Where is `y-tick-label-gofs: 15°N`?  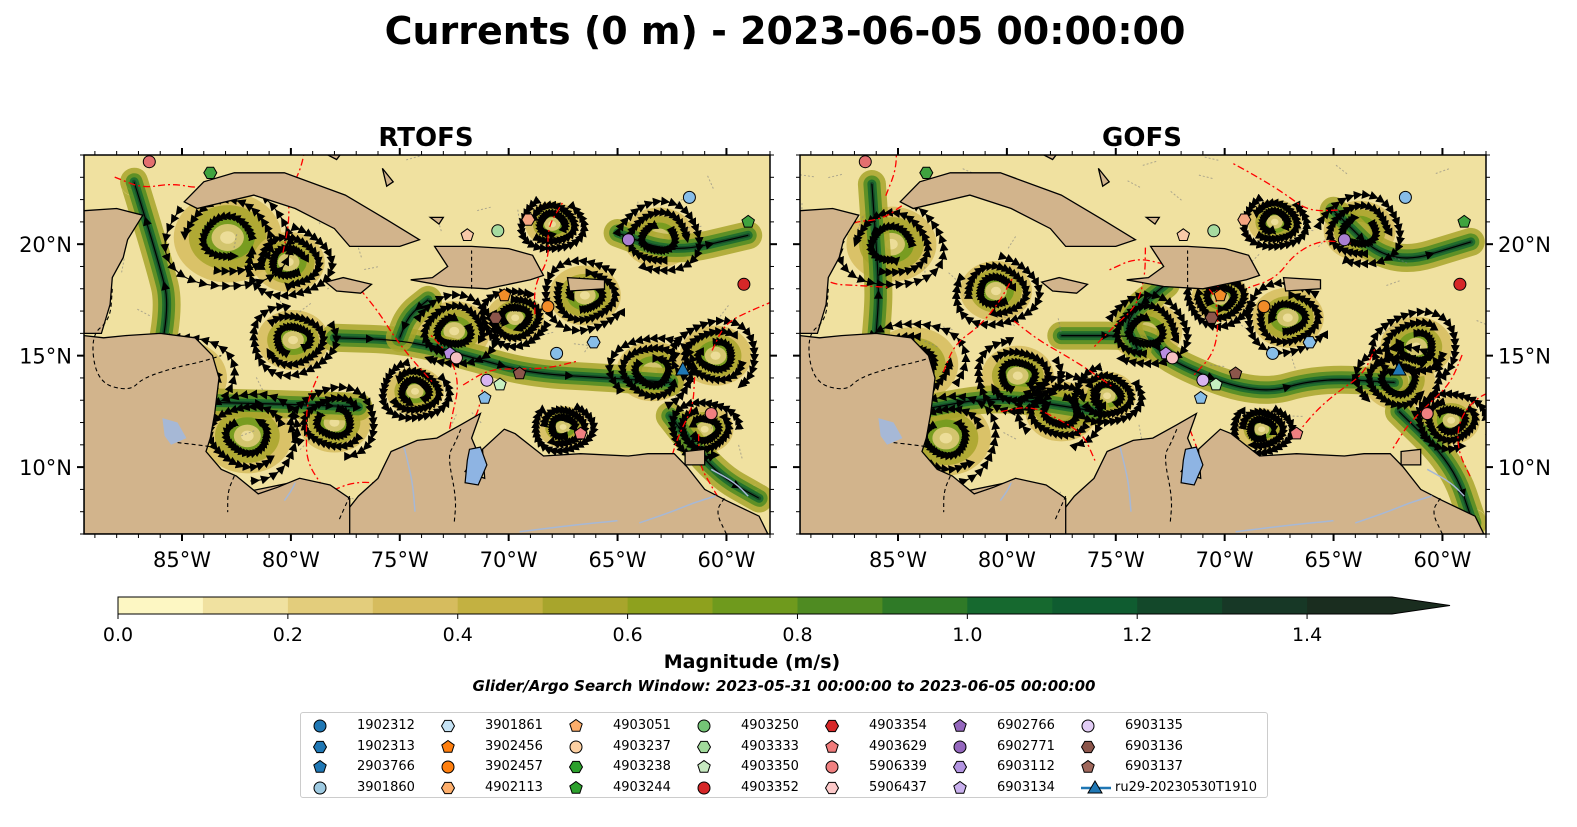 y-tick-label-gofs: 15°N is located at coordinates (1524, 357).